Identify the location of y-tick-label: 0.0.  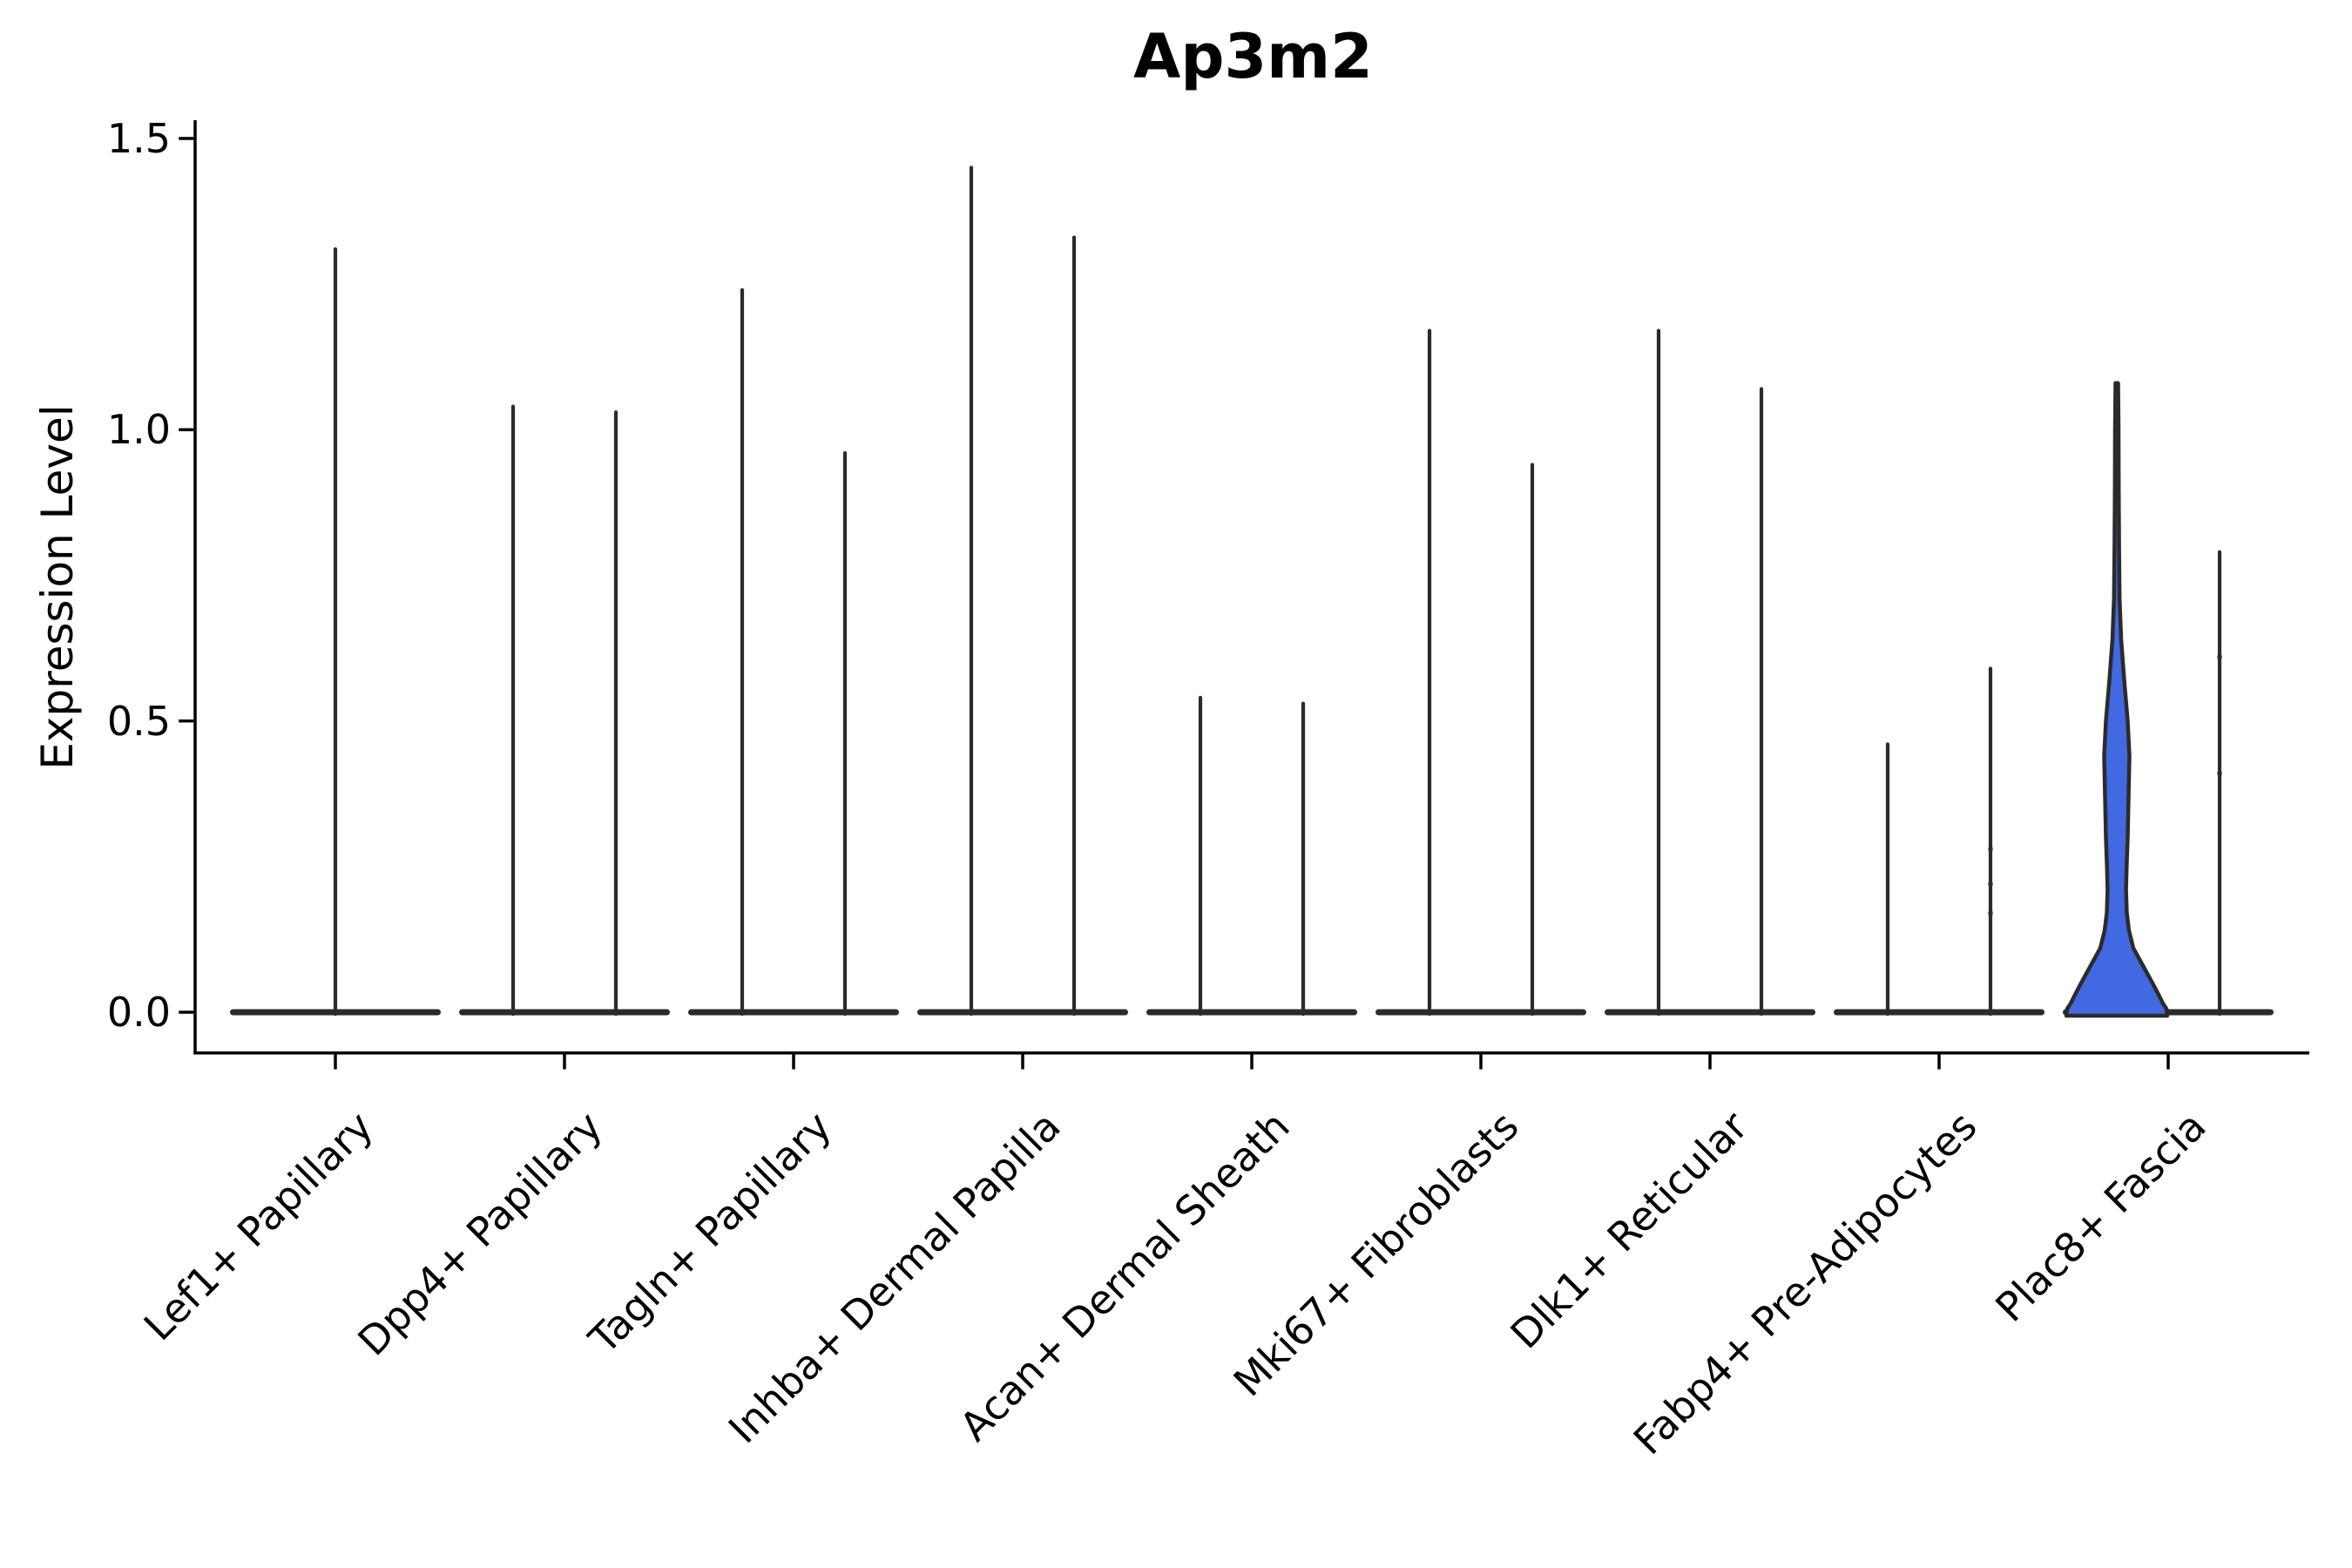
(138, 1013).